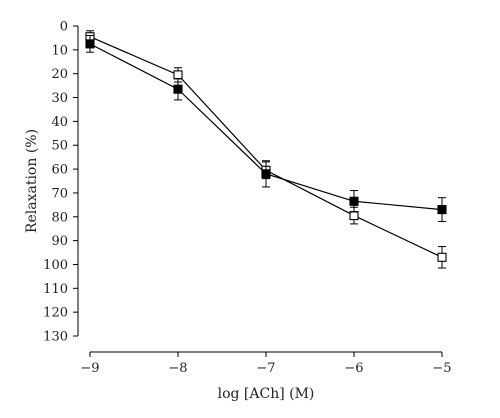 This screenshot has width=500, height=418. What do you see at coordinates (59, 241) in the screenshot?
I see `y-tick-label: 90` at bounding box center [59, 241].